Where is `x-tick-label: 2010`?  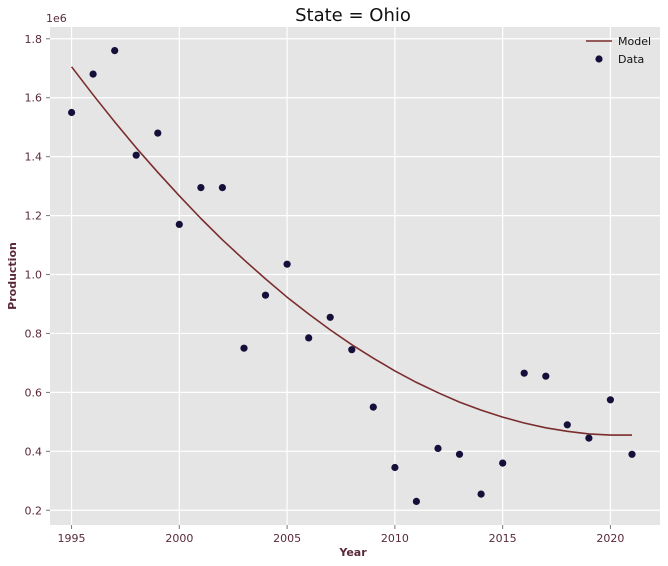 x-tick-label: 2010 is located at coordinates (395, 538).